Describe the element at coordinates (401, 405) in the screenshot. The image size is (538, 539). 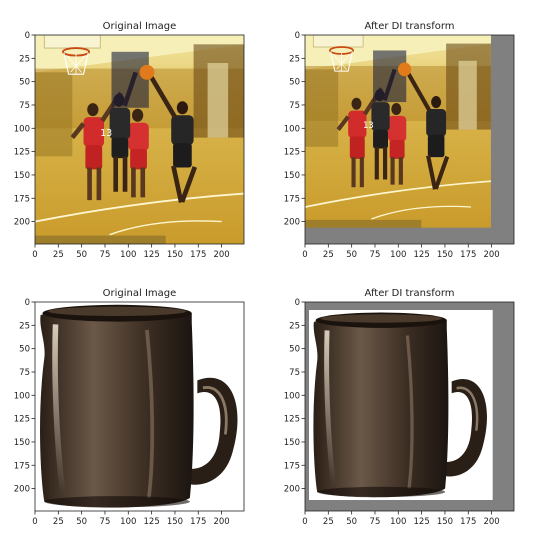
I see `mug-image-shrunk` at that location.